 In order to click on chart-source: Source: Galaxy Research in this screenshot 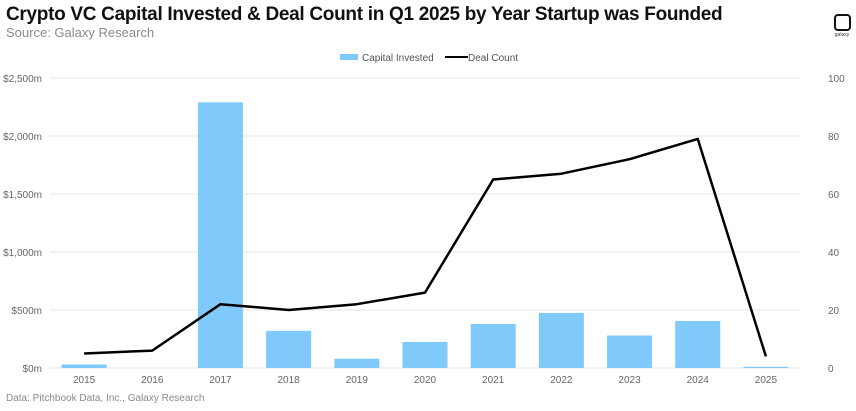, I will do `click(80, 32)`.